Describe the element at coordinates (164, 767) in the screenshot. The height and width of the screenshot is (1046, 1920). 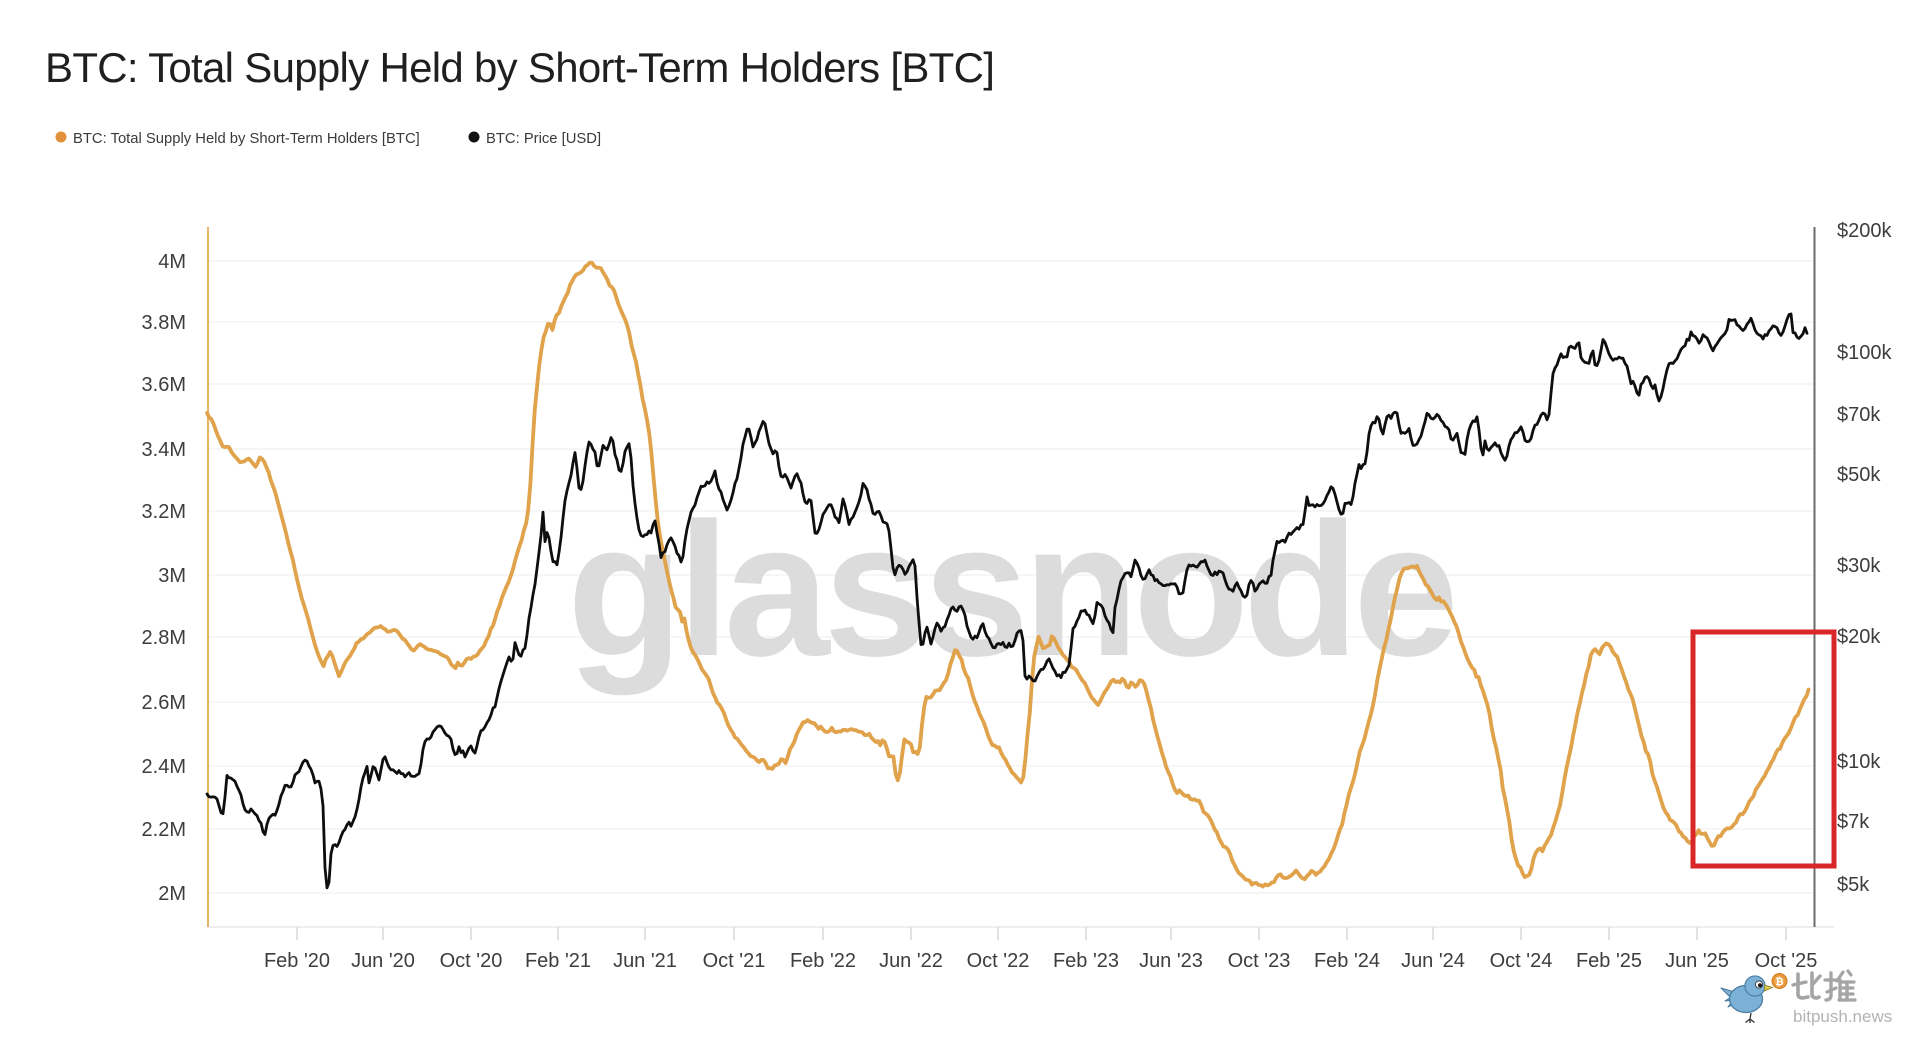
I see `svg-text: 2.4M` at that location.